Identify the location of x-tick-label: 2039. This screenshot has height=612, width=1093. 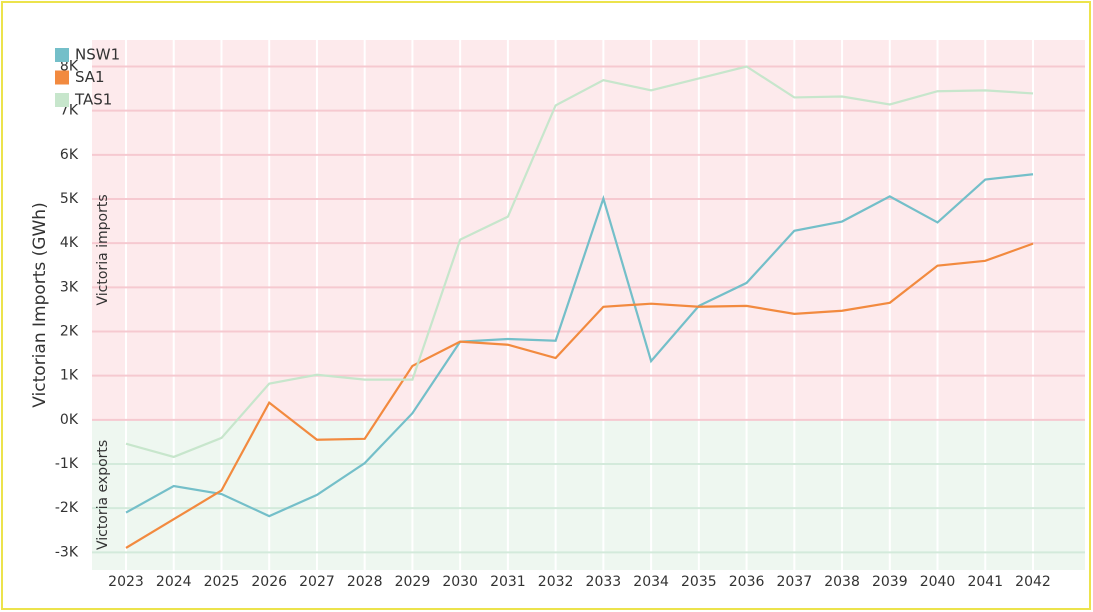
(890, 582).